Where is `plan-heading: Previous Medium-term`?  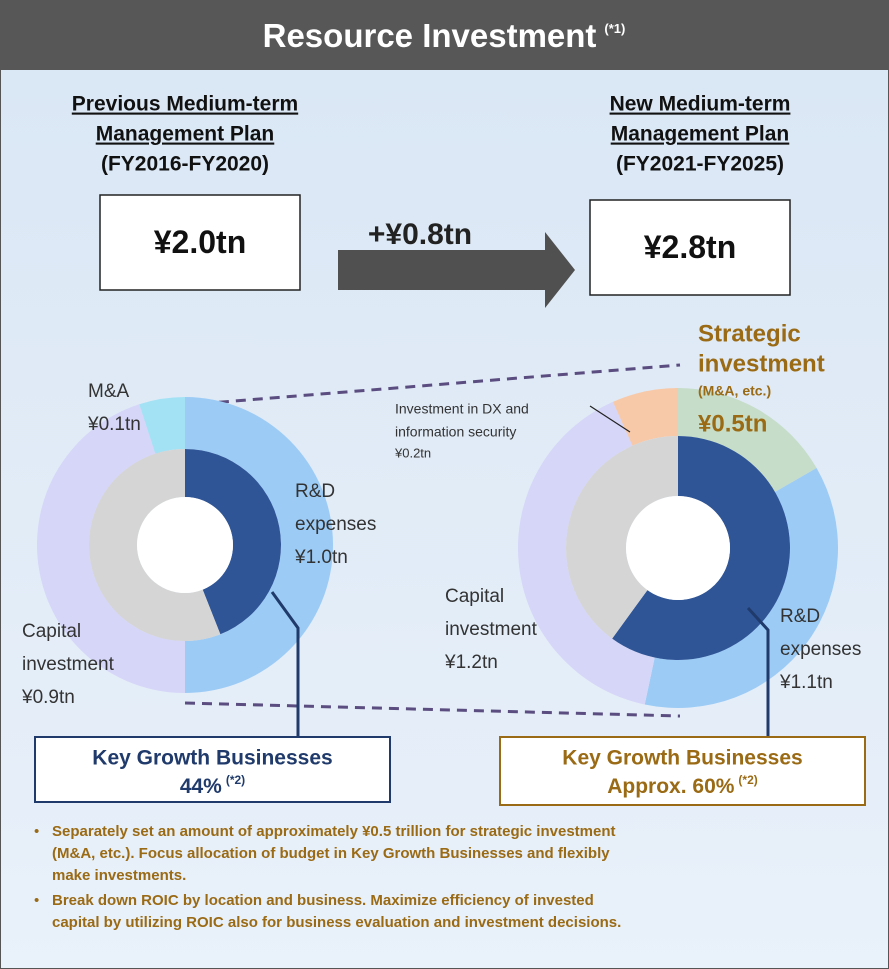 plan-heading: Previous Medium-term is located at coordinates (185, 104).